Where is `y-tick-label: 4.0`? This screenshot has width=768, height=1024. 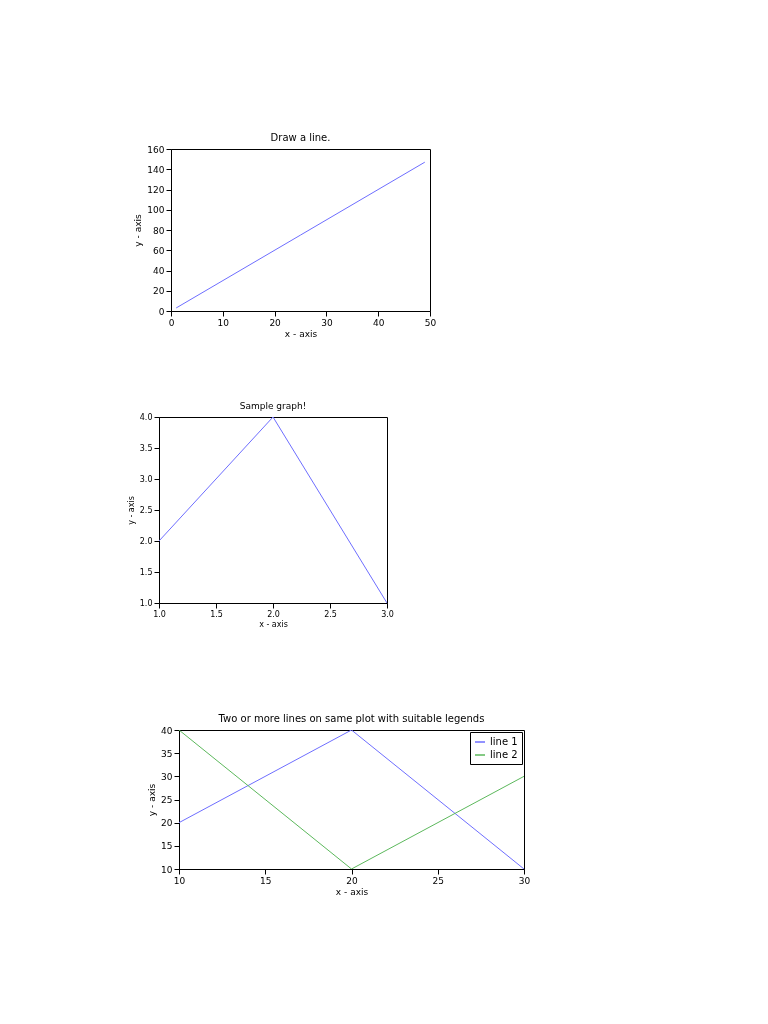 y-tick-label: 4.0 is located at coordinates (146, 417).